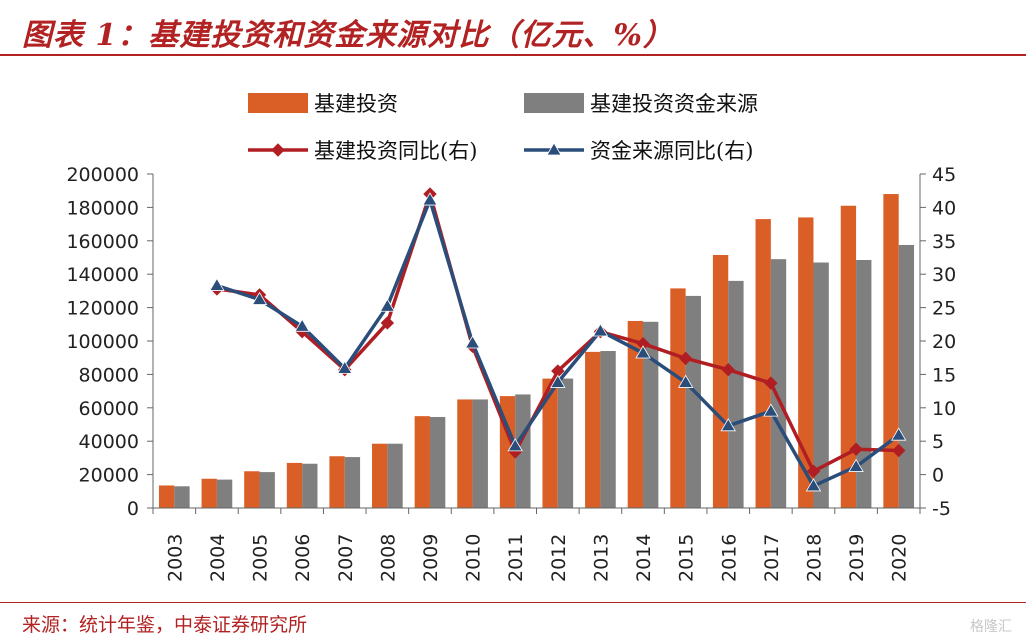 Image resolution: width=1026 pixels, height=643 pixels. Describe the element at coordinates (944, 275) in the screenshot. I see `right-tick-label: 30` at that location.